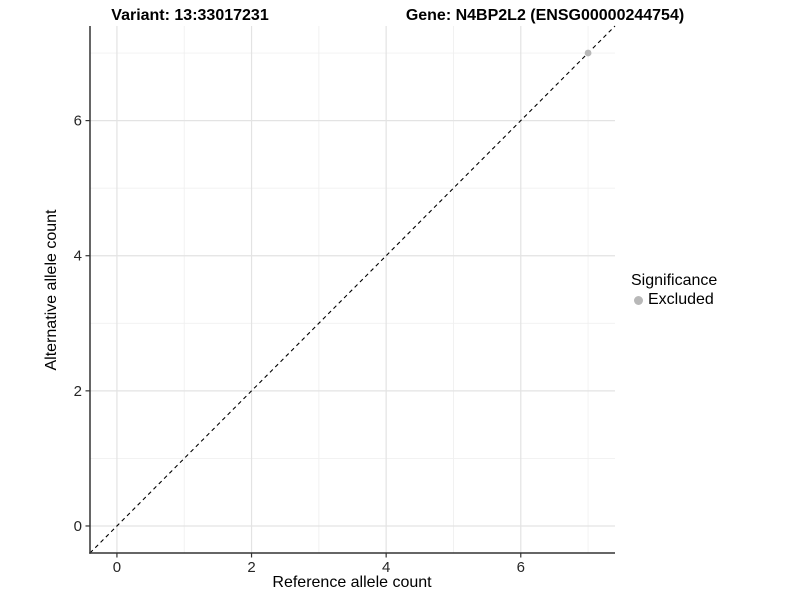 The height and width of the screenshot is (600, 800). What do you see at coordinates (78, 391) in the screenshot?
I see `y-tick-label: 2` at bounding box center [78, 391].